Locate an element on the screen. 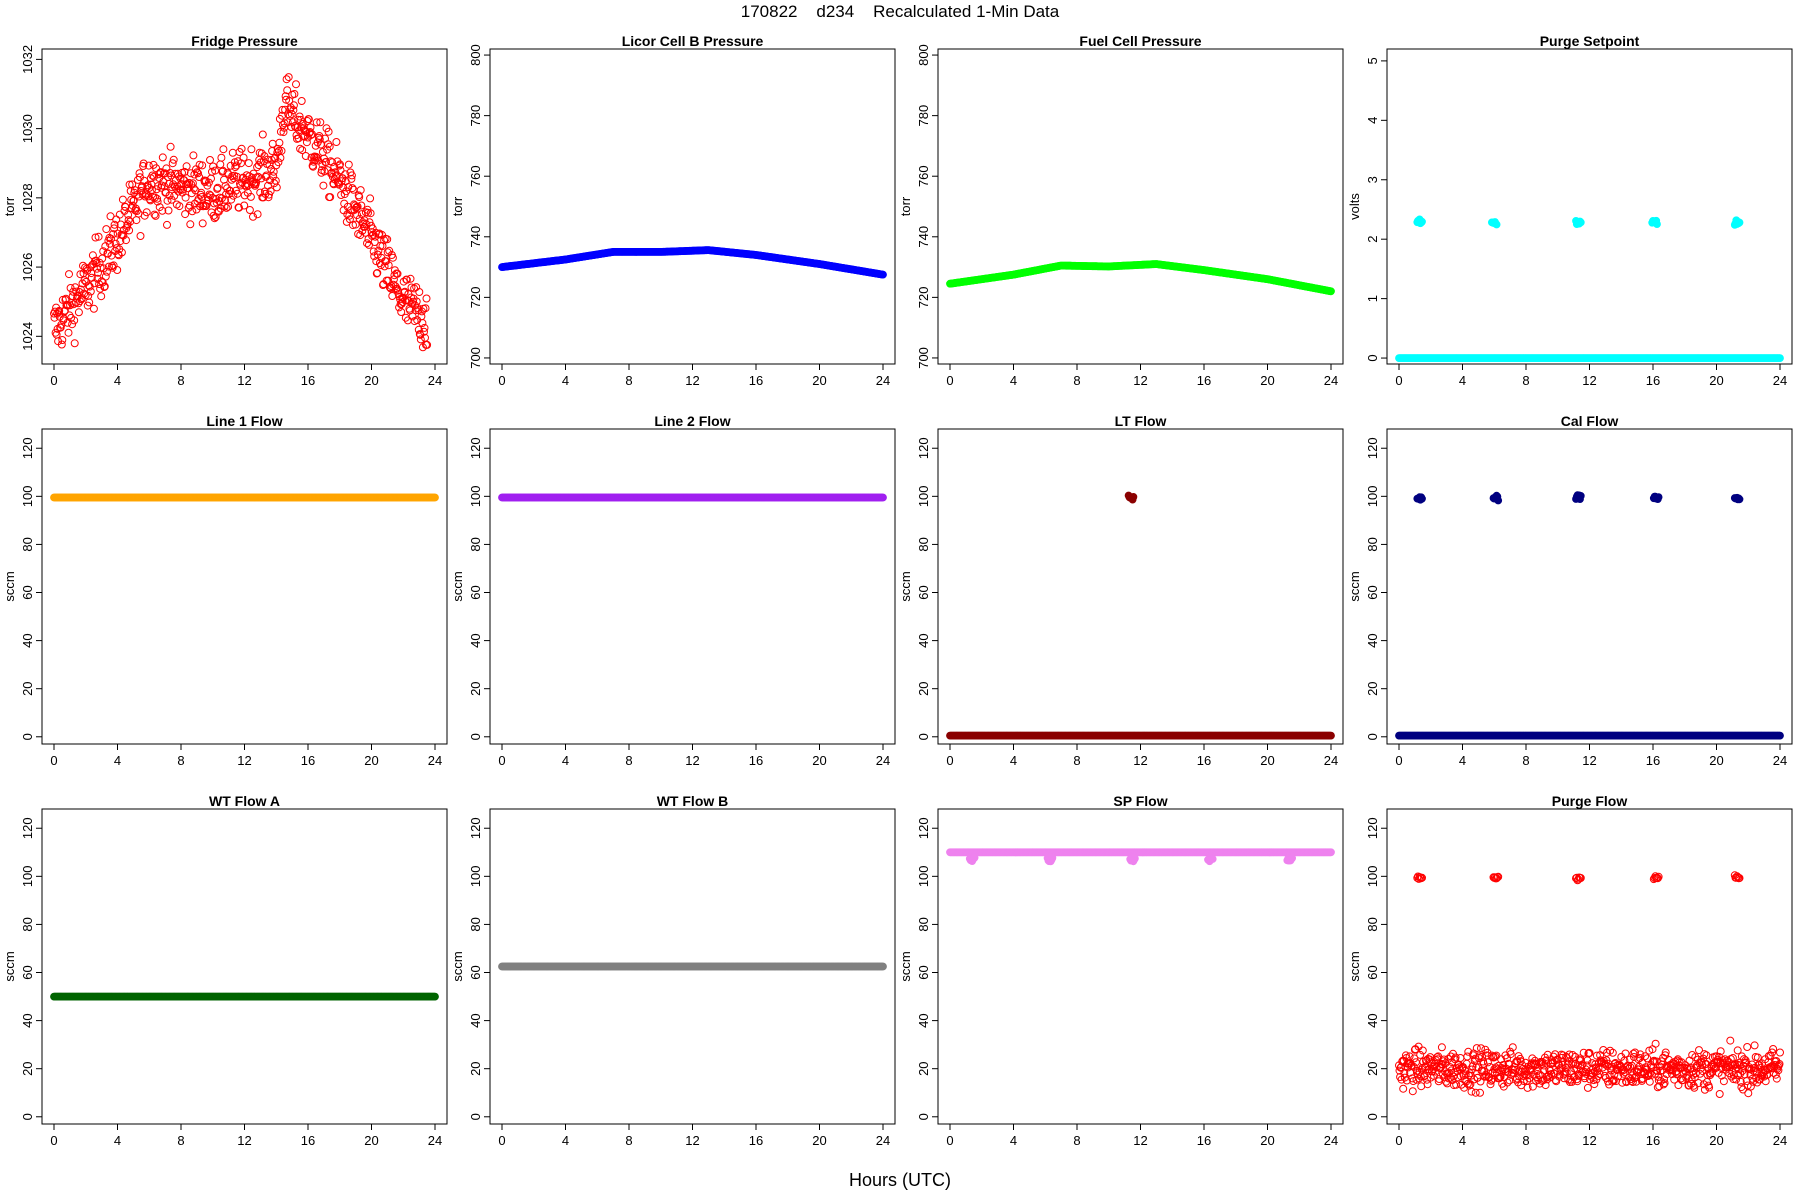  plot-frame is located at coordinates (244, 586).